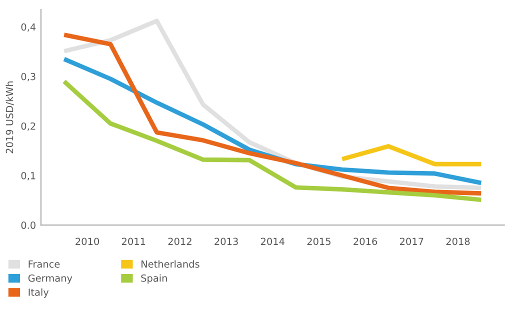  I want to click on y-tick-label: 0,4, so click(28, 27).